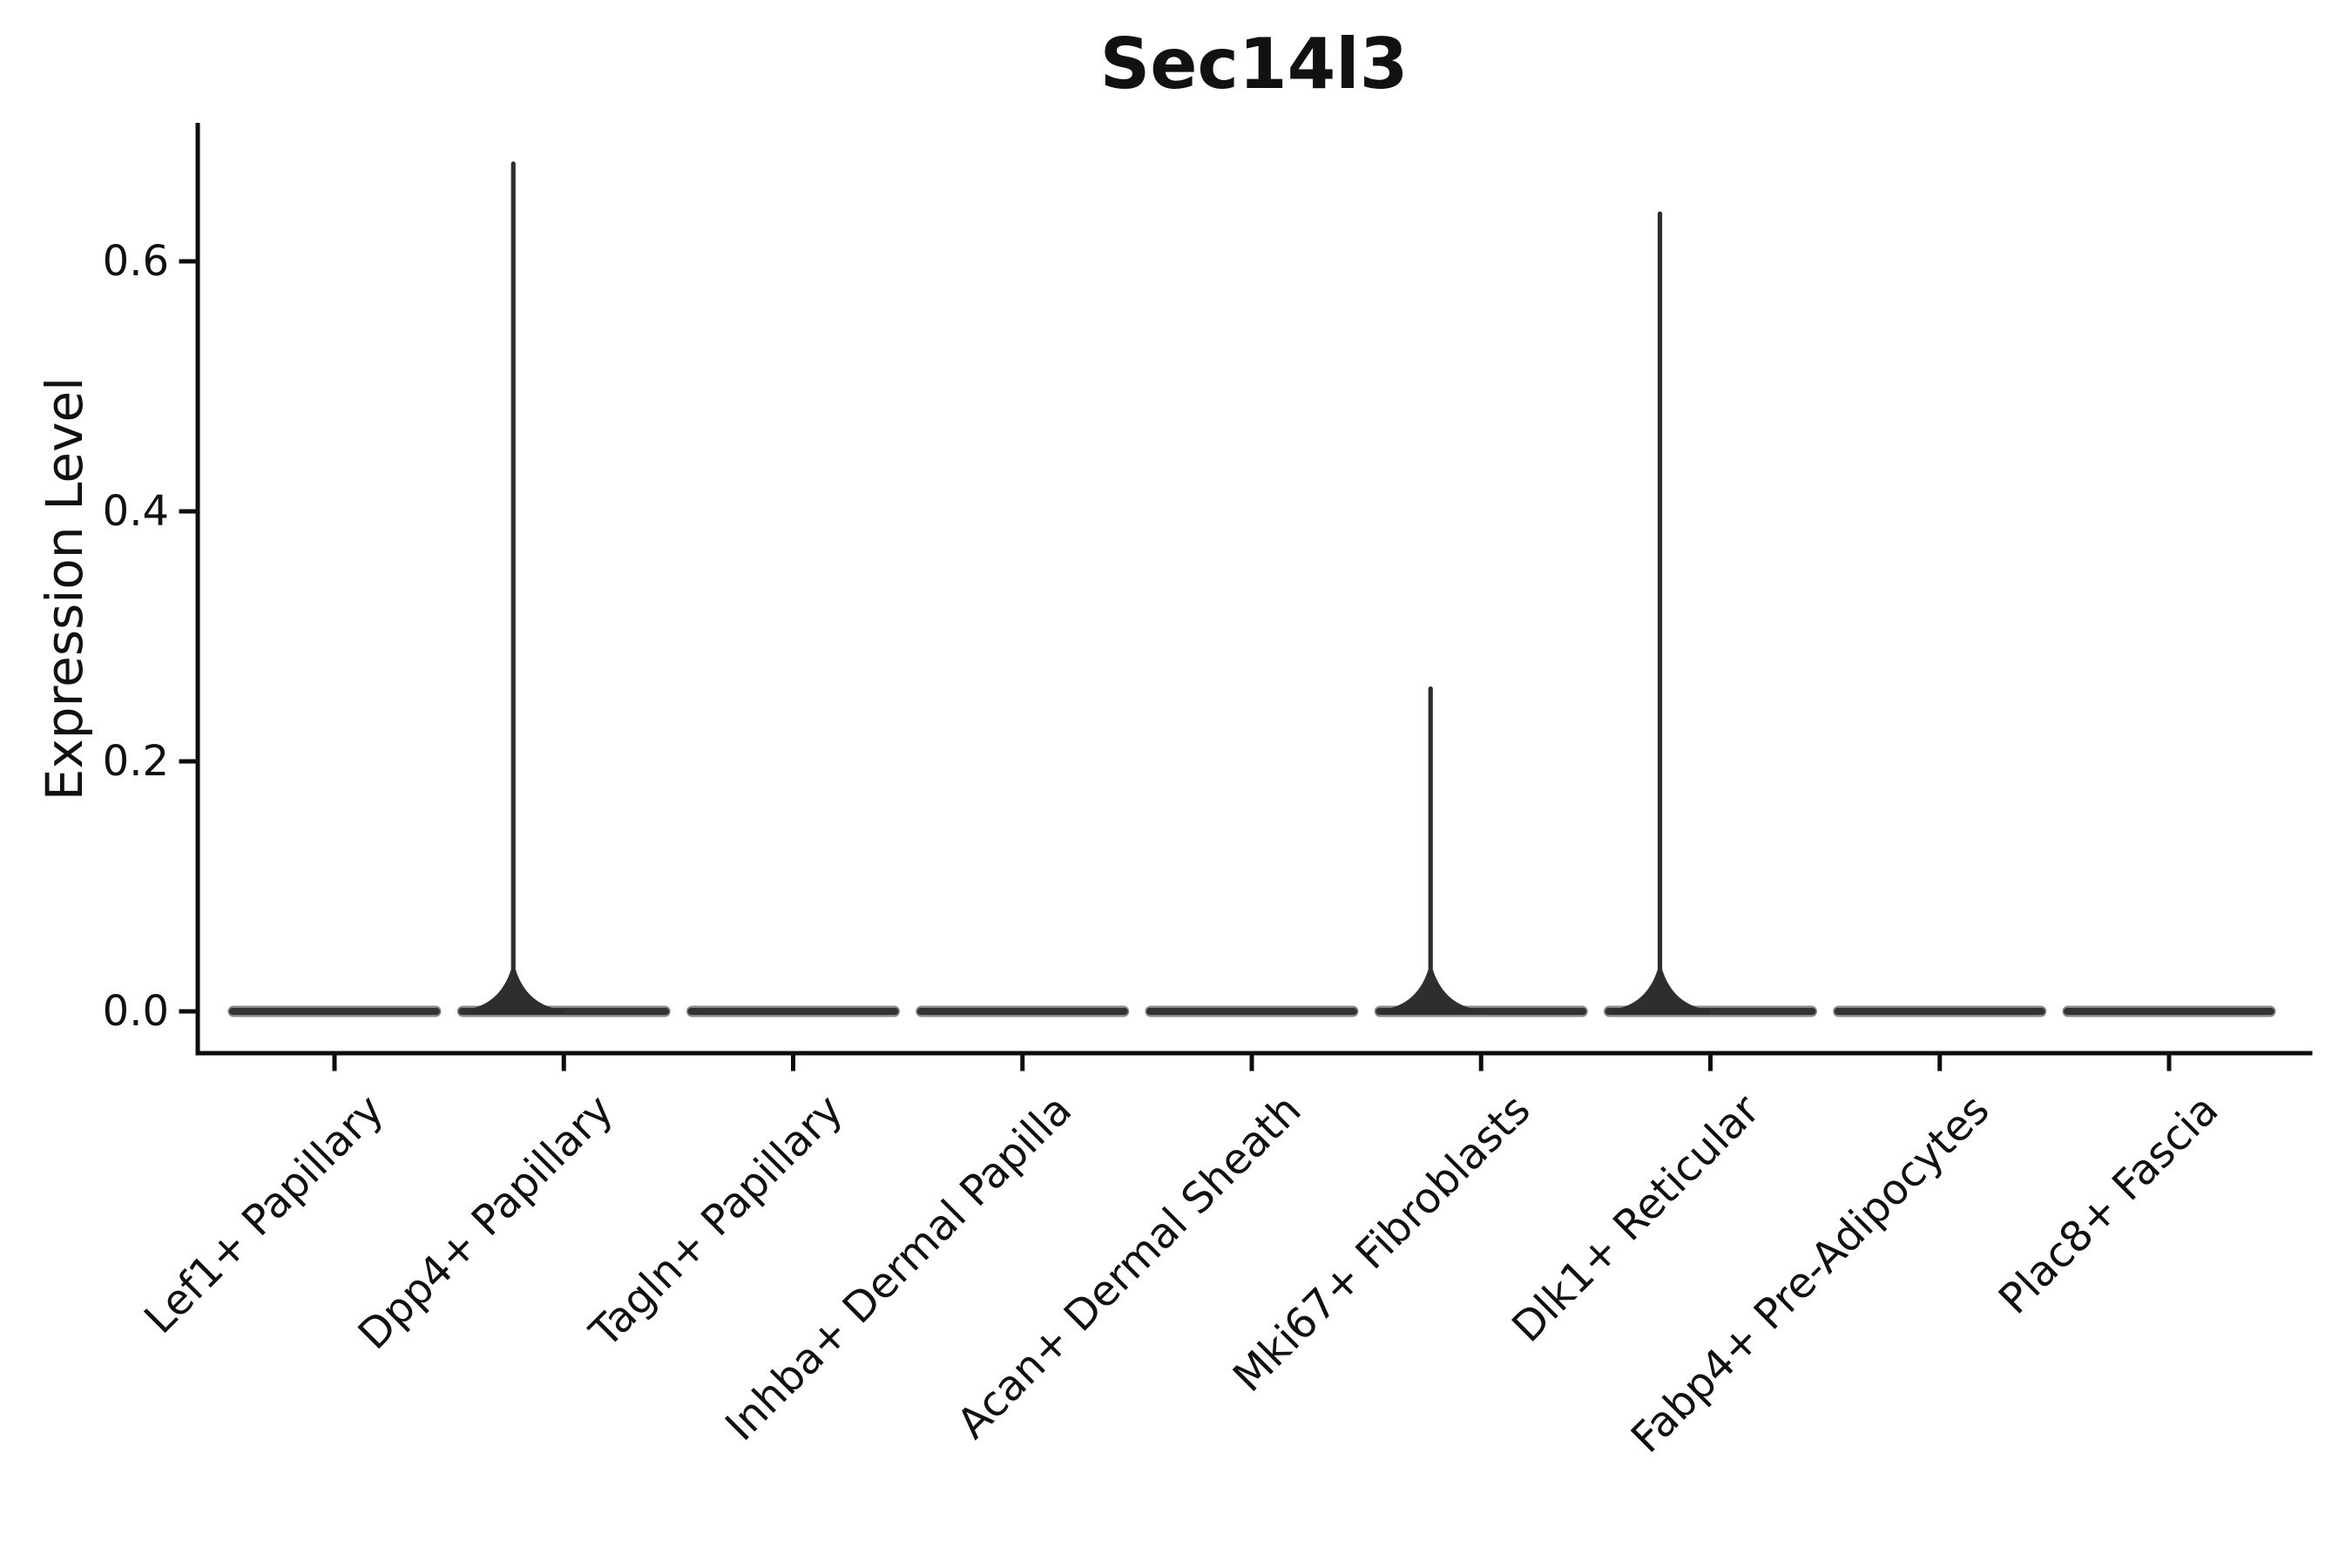 Image resolution: width=2352 pixels, height=1568 pixels. Describe the element at coordinates (135, 261) in the screenshot. I see `y-tick-label: 0.6` at that location.